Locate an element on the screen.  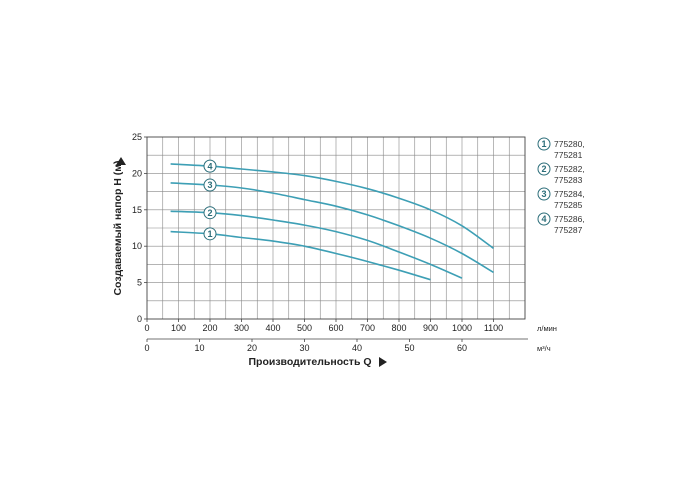
x-tick-label: 700 is located at coordinates (367, 328).